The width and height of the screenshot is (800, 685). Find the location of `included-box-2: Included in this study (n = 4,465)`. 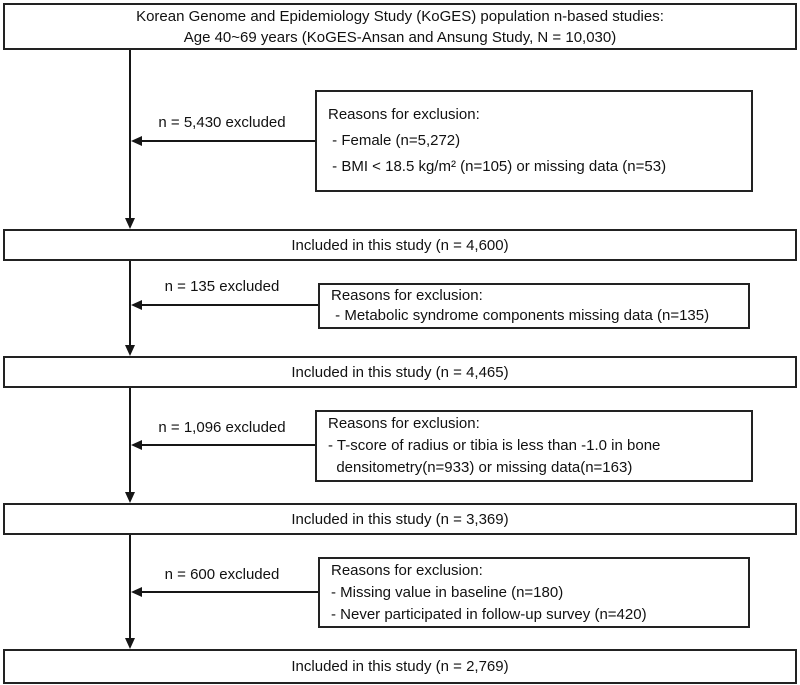

included-box-2: Included in this study (n = 4,465) is located at coordinates (400, 372).